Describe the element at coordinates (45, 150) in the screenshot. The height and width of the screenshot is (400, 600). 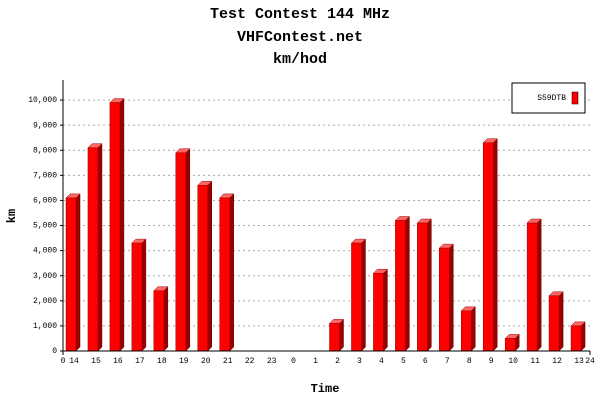
I see `y-tick-label: 8,000` at that location.